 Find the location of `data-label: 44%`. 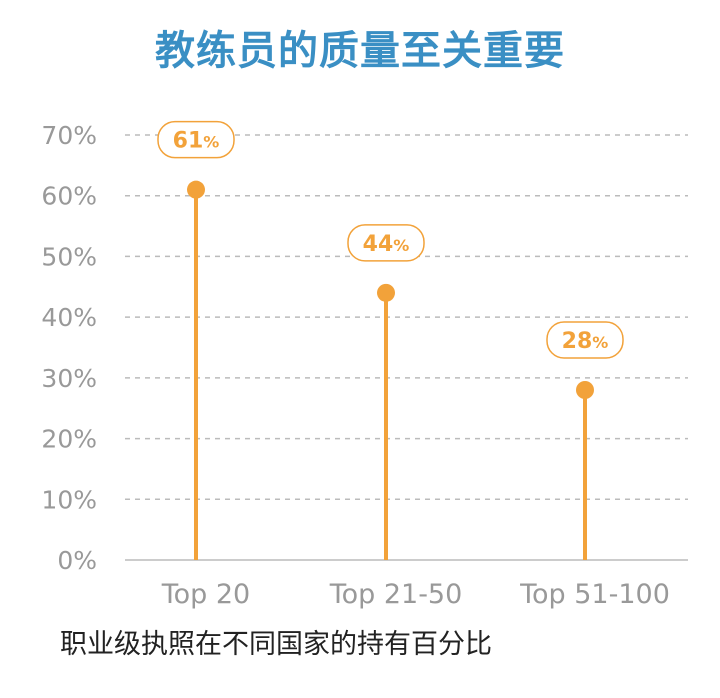

data-label: 44% is located at coordinates (386, 244).